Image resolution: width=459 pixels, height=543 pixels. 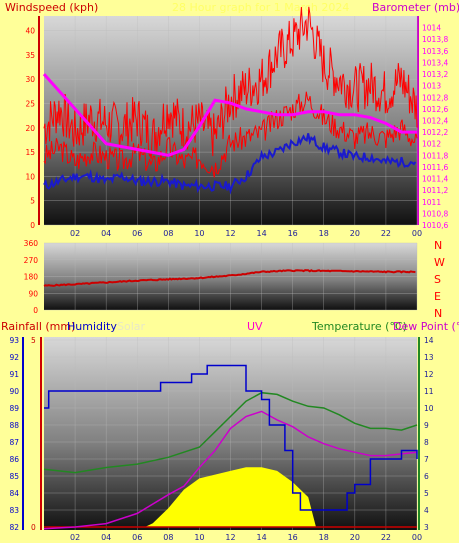 What do you see at coordinates (429, 340) in the screenshot?
I see `temperature-tick-label: 14` at bounding box center [429, 340].